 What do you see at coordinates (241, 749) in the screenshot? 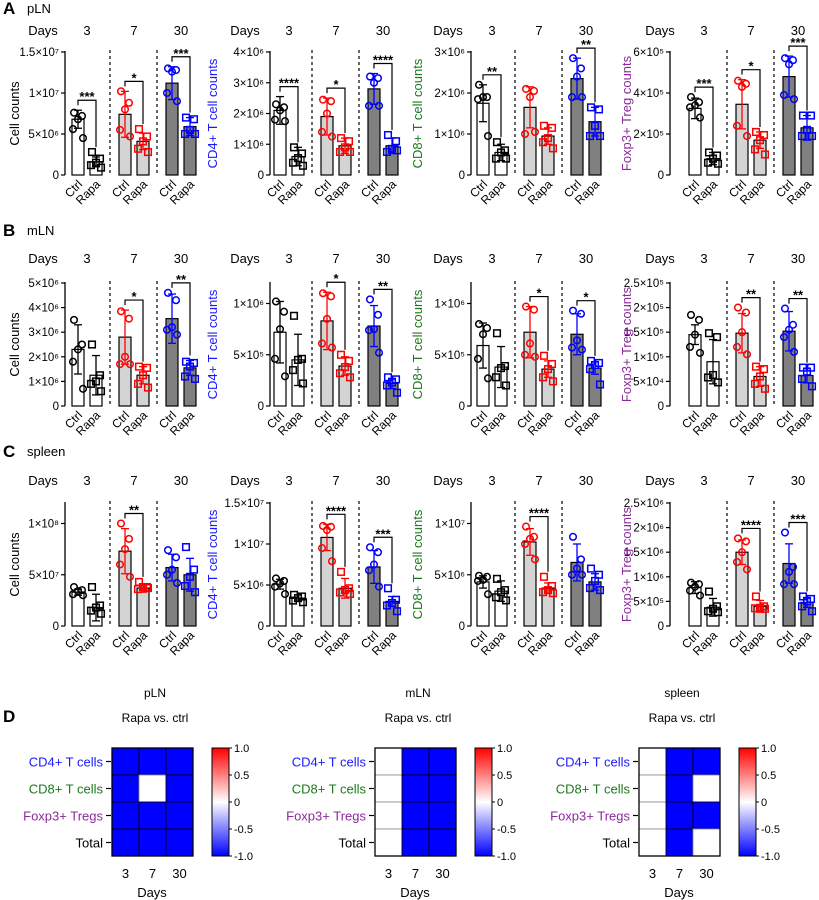
I see `colorbar-tick-label: 1.0` at bounding box center [241, 749].